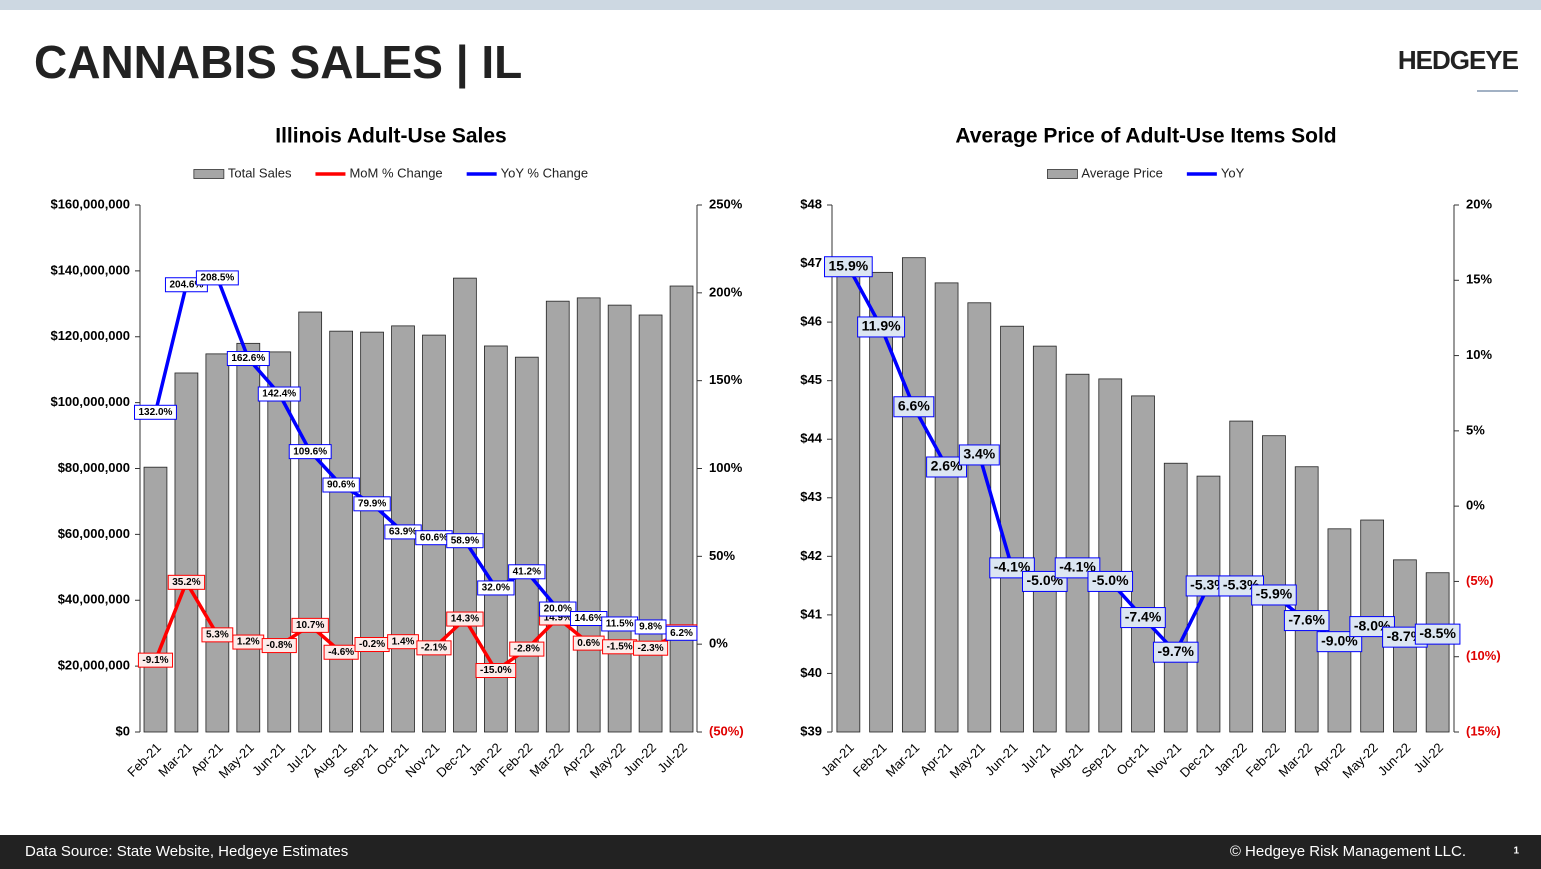 The width and height of the screenshot is (1541, 869). What do you see at coordinates (278, 62) in the screenshot?
I see `page-title: CANNABIS SALES | IL` at bounding box center [278, 62].